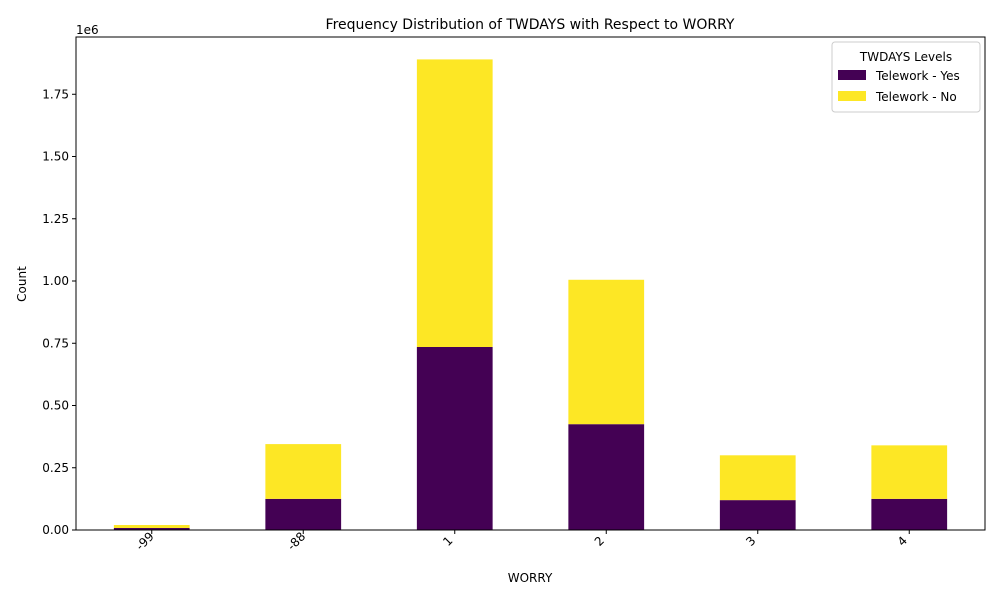 Image resolution: width=1000 pixels, height=604 pixels. What do you see at coordinates (303, 514) in the screenshot?
I see `bar-telework-yes--88` at bounding box center [303, 514].